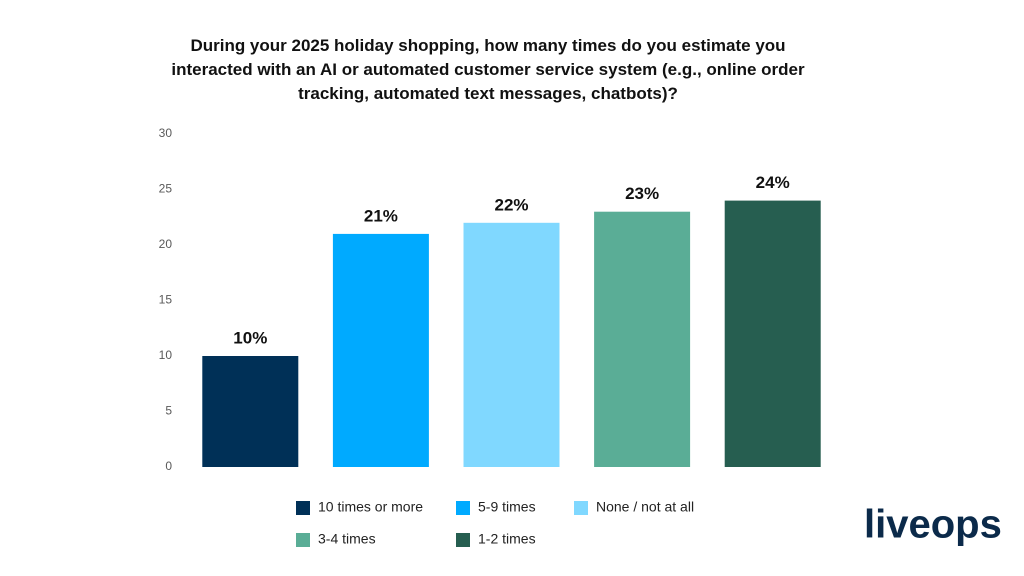  What do you see at coordinates (347, 539) in the screenshot?
I see `legend-label: 3-4 times` at bounding box center [347, 539].